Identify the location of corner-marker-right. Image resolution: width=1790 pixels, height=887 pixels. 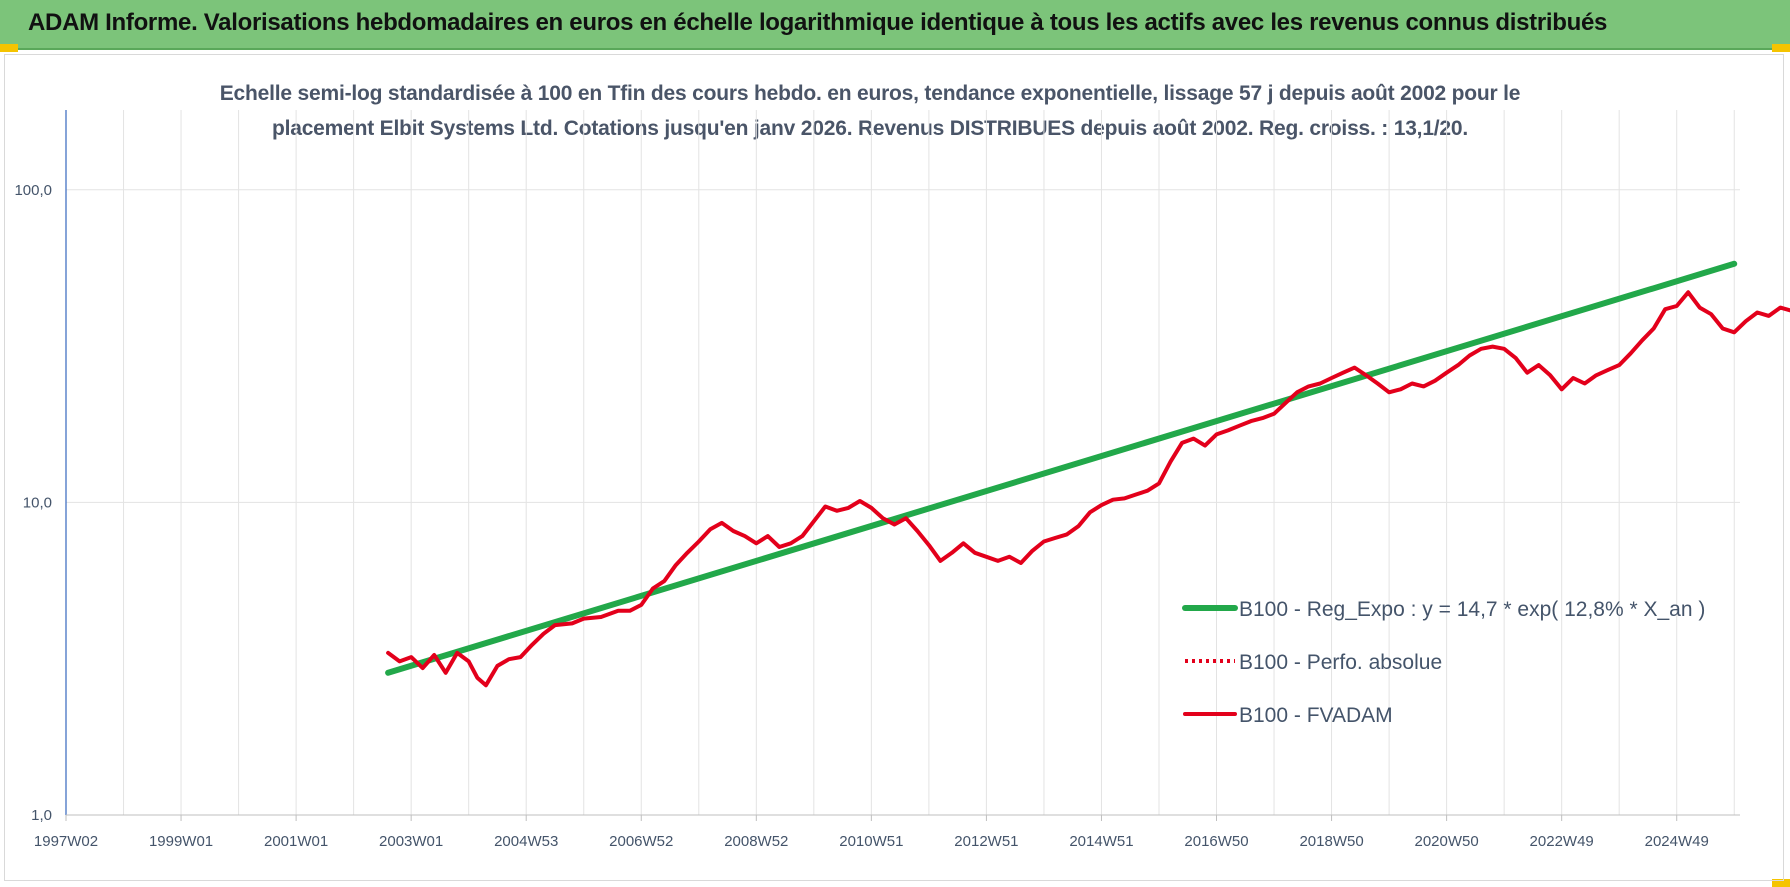
(1781, 48).